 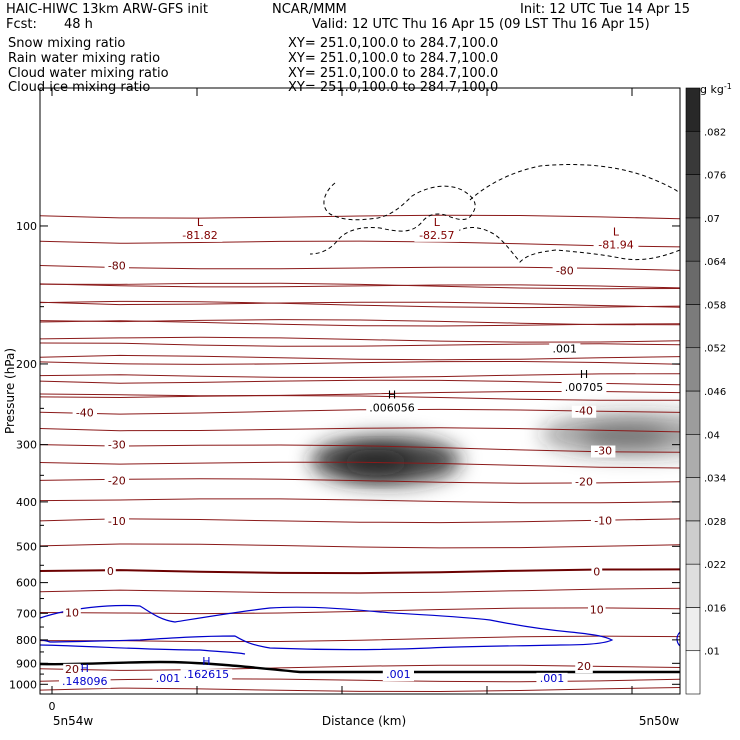 What do you see at coordinates (26, 640) in the screenshot?
I see `y-tick-label: 800` at bounding box center [26, 640].